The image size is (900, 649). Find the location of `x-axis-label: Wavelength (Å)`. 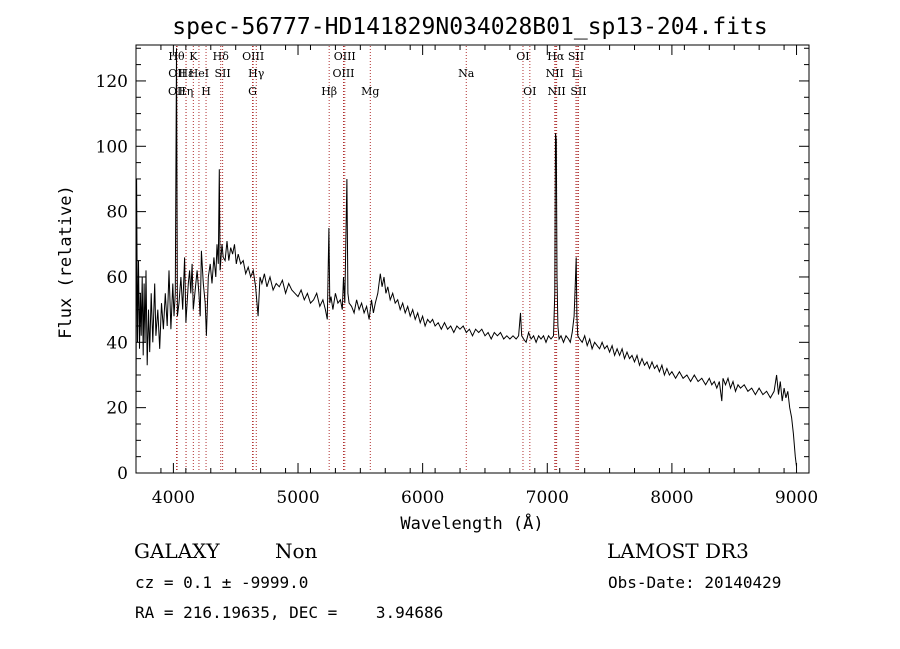

x-axis-label: Wavelength (Å) is located at coordinates (471, 523).